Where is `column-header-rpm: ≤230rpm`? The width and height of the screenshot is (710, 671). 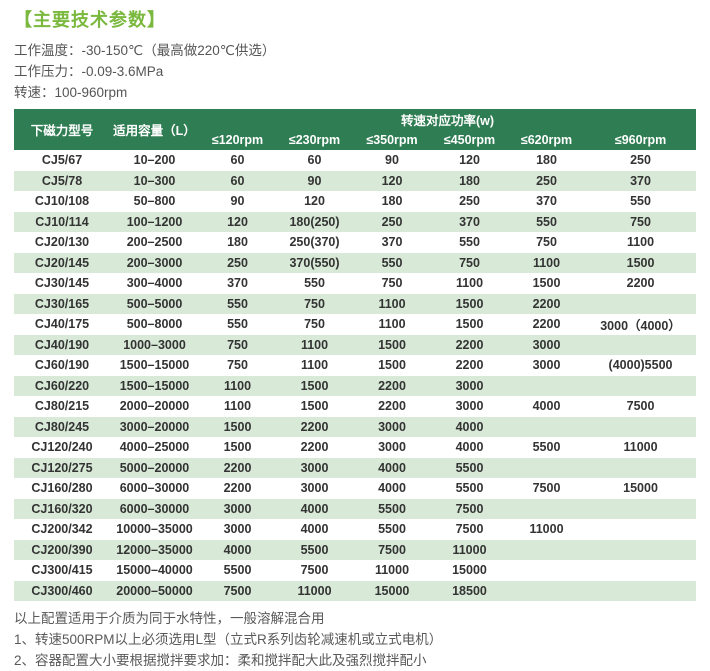 column-header-rpm: ≤230rpm is located at coordinates (314, 139).